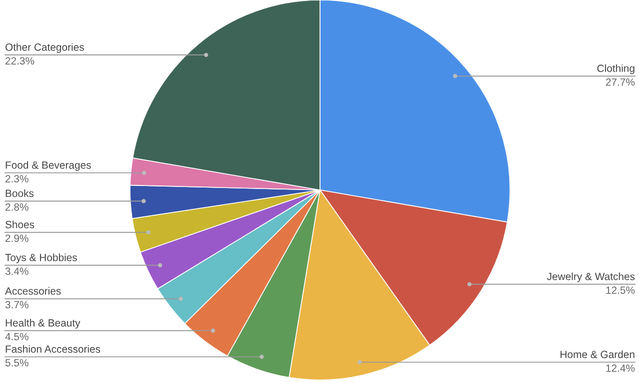 The width and height of the screenshot is (639, 382). What do you see at coordinates (43, 323) in the screenshot?
I see `slice-label: Health & Beauty` at bounding box center [43, 323].